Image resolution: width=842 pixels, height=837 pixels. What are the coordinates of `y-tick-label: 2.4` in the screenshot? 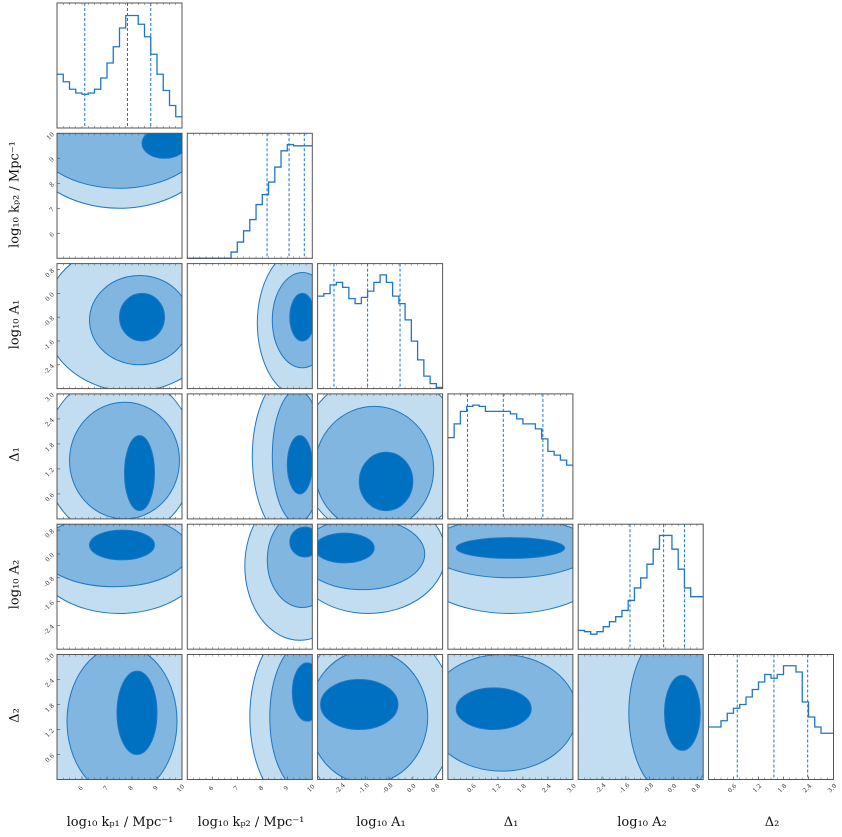 It's located at (50, 683).